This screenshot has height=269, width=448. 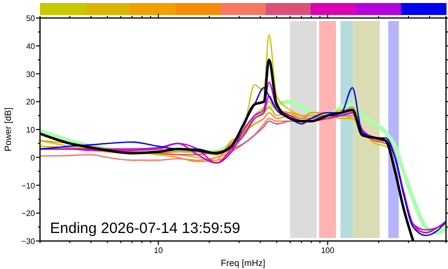 What do you see at coordinates (31, 74) in the screenshot?
I see `y-tick-label: 30` at bounding box center [31, 74].